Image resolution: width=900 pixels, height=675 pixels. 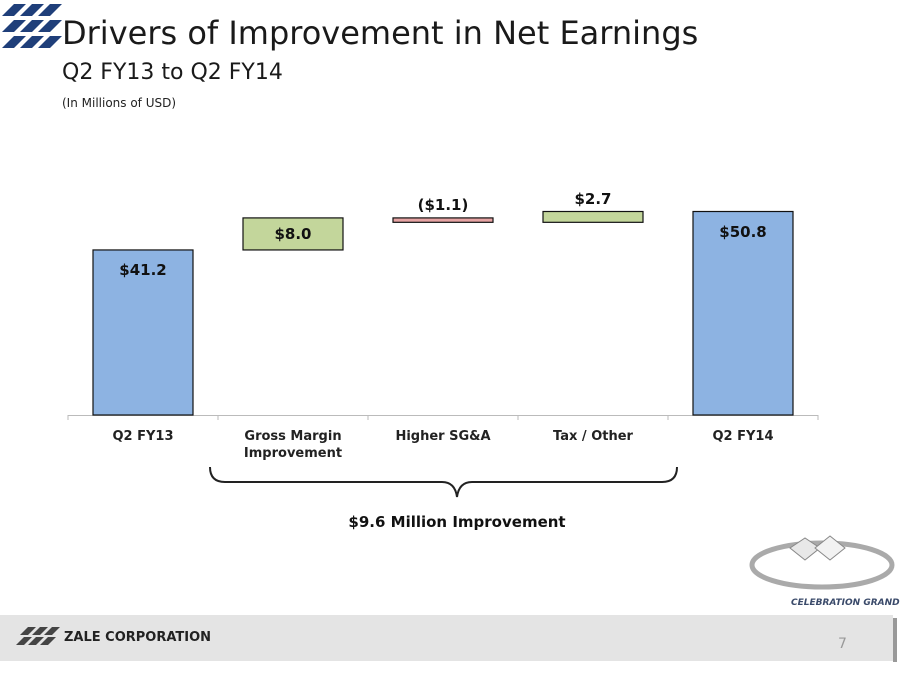 I want to click on value-label: $50.8, so click(x=743, y=231).